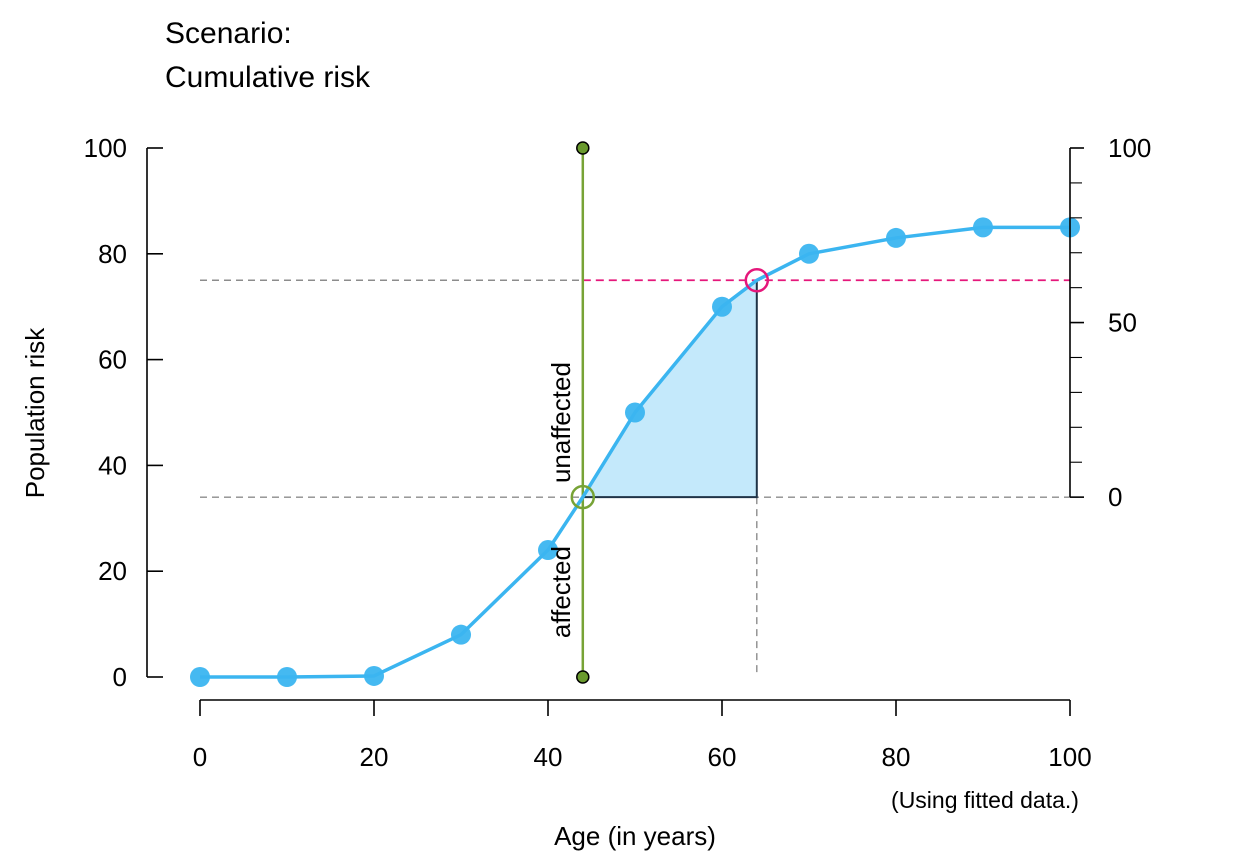  Describe the element at coordinates (561, 422) in the screenshot. I see `unaffected-label: unaffected` at that location.